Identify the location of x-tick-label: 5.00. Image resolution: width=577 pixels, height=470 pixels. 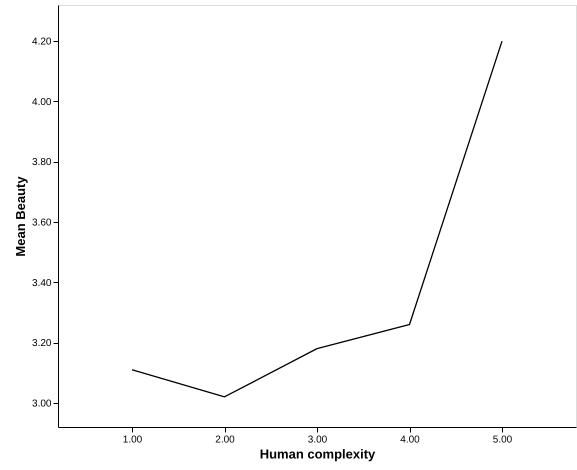
(502, 440).